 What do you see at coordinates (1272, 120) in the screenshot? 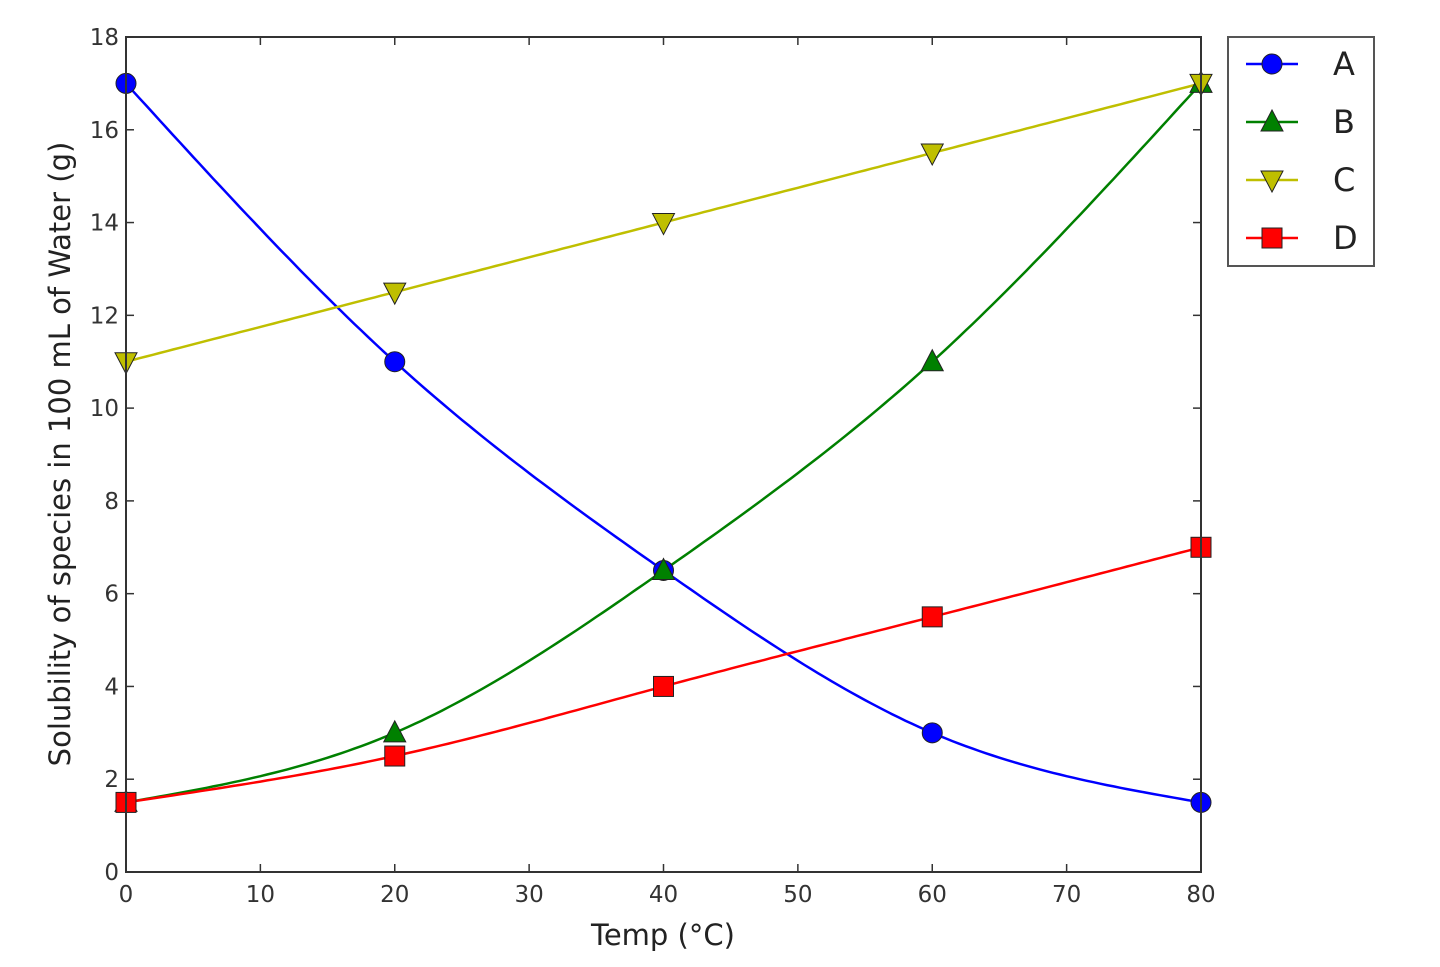
I see `legend-marker-B` at bounding box center [1272, 120].